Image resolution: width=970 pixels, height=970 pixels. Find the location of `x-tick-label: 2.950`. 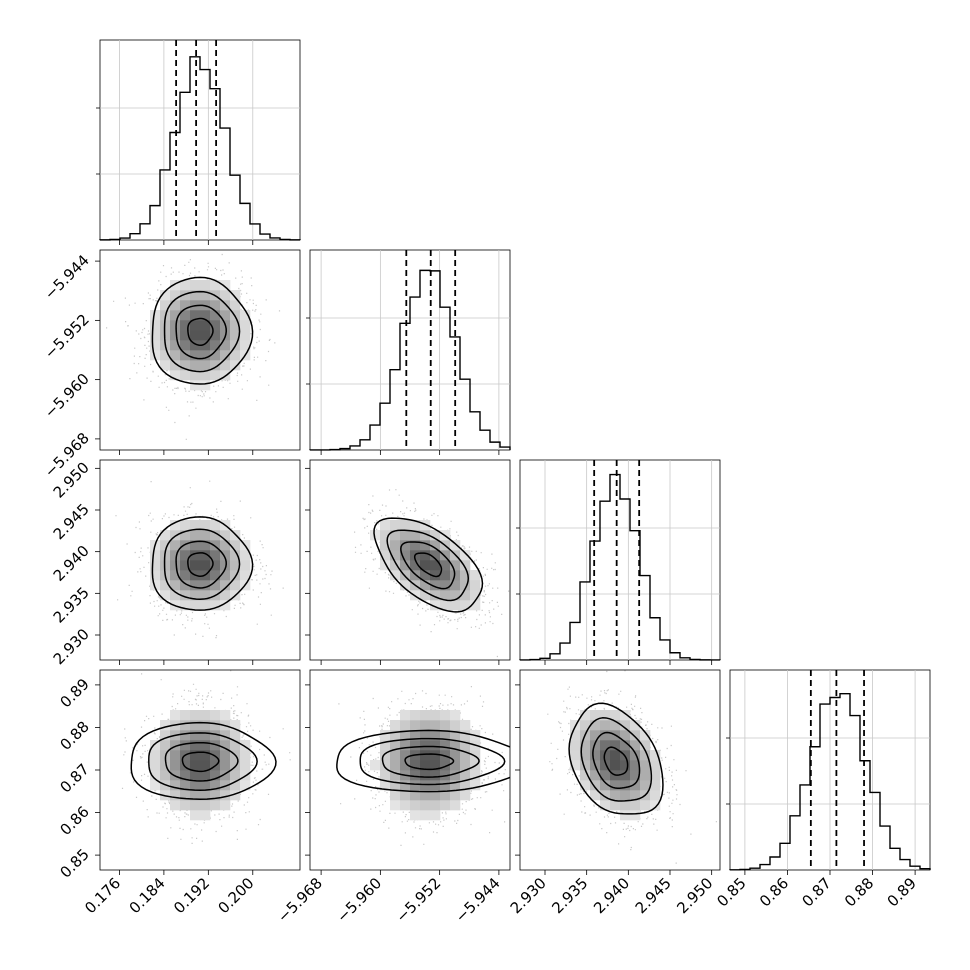

x-tick-label: 2.950 is located at coordinates (694, 895).